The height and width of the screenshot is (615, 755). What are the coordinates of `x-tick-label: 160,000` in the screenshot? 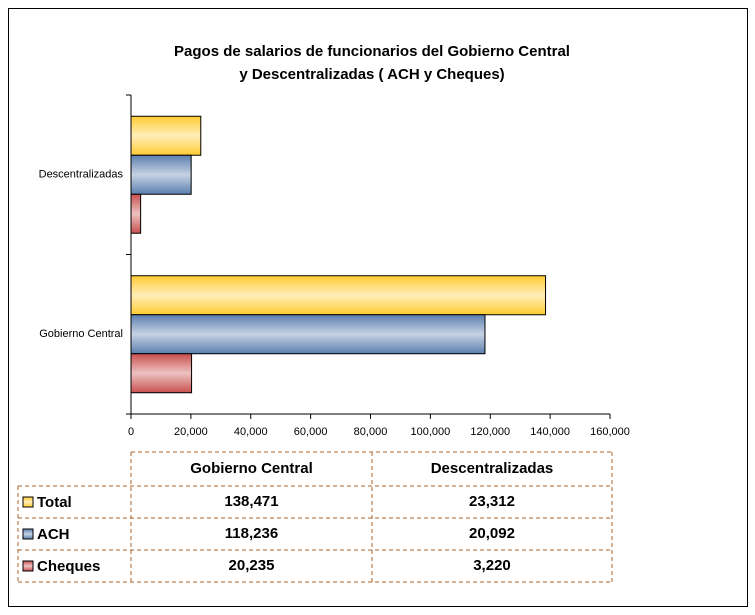 It's located at (610, 432).